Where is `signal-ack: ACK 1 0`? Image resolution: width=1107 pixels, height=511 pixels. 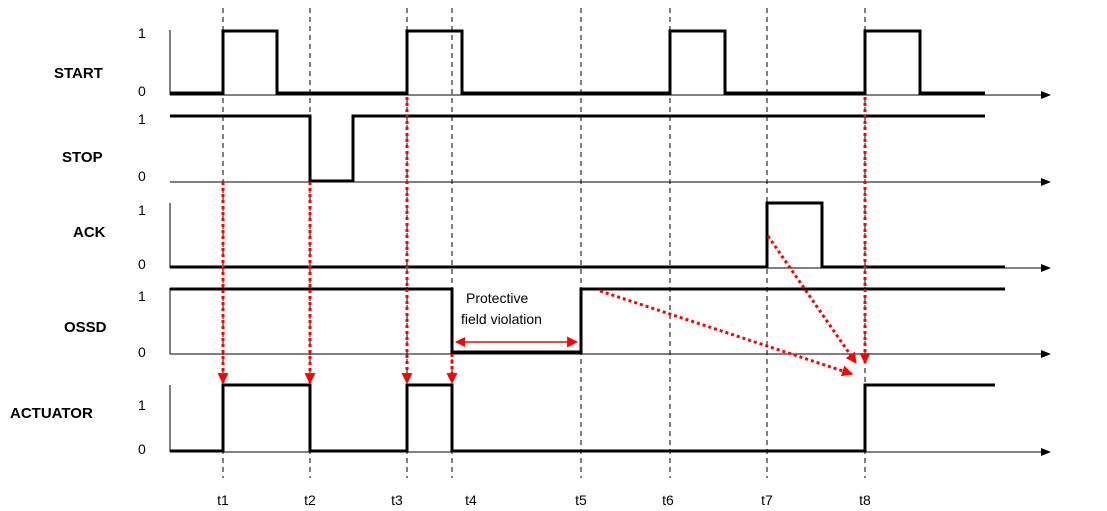 signal-ack: ACK 1 0 is located at coordinates (562, 236).